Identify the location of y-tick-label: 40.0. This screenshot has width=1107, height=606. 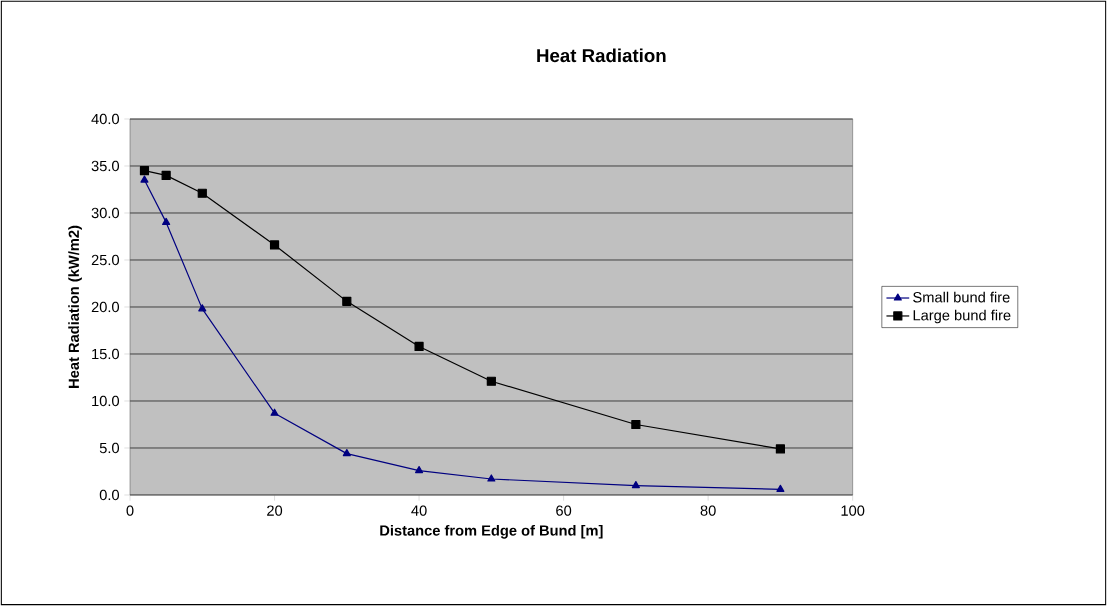
(105, 119).